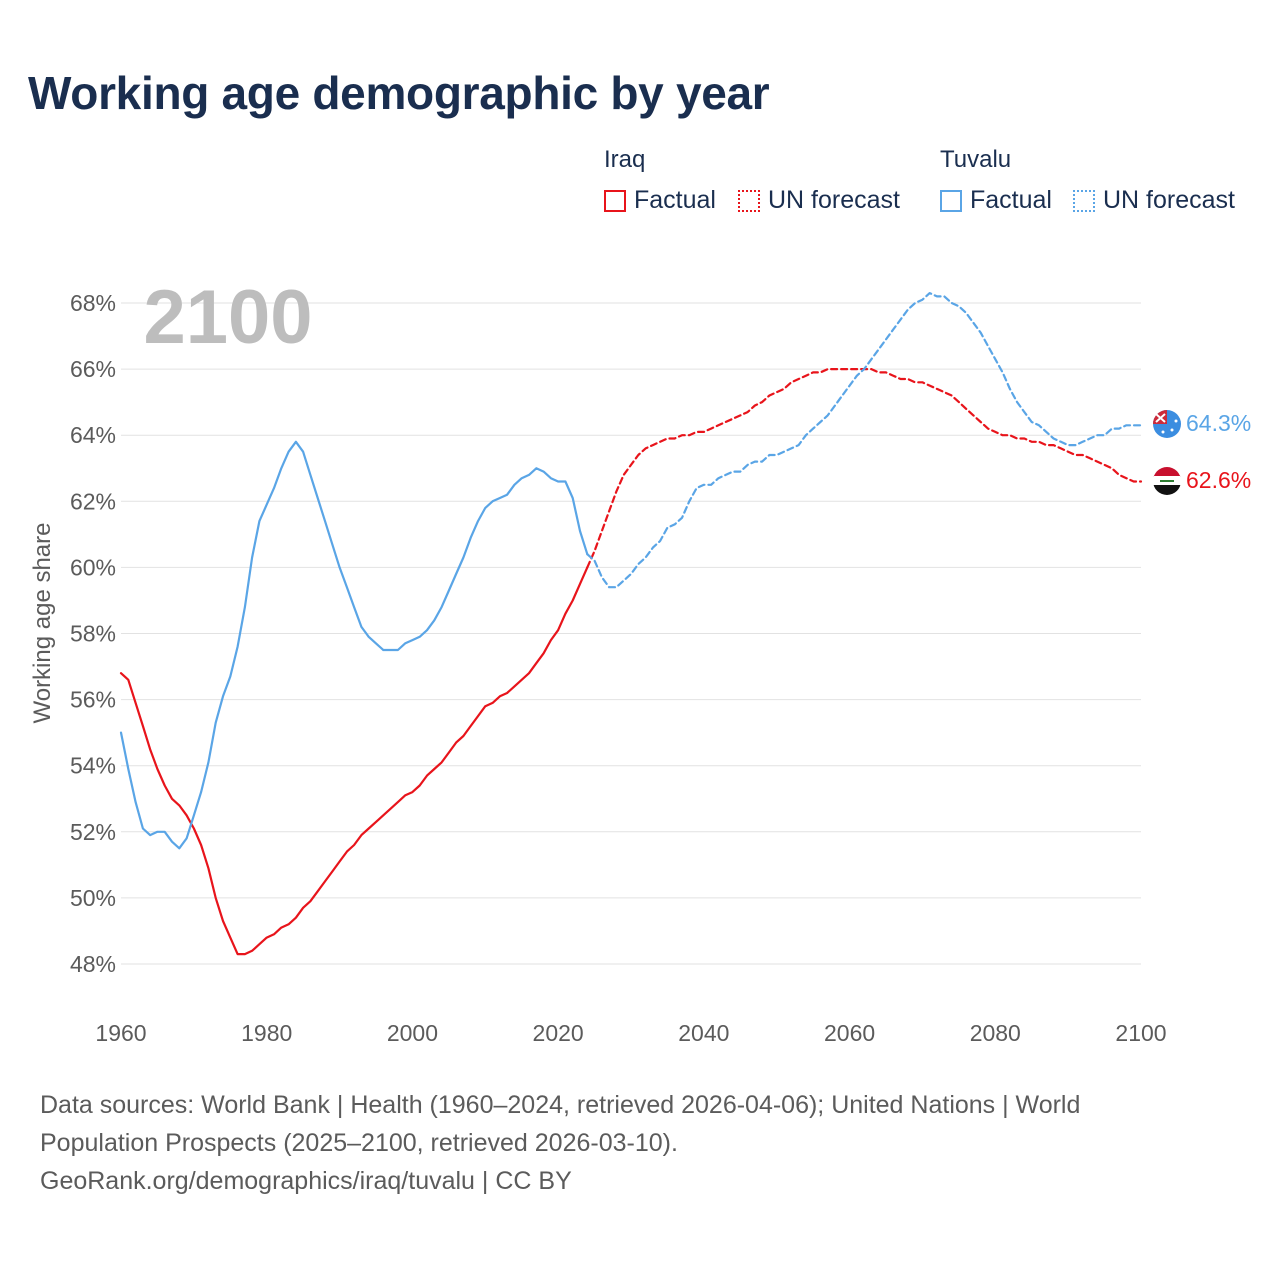 The width and height of the screenshot is (1280, 1280). Describe the element at coordinates (615, 200) in the screenshot. I see `legend-iraq-factual-swatch` at that location.